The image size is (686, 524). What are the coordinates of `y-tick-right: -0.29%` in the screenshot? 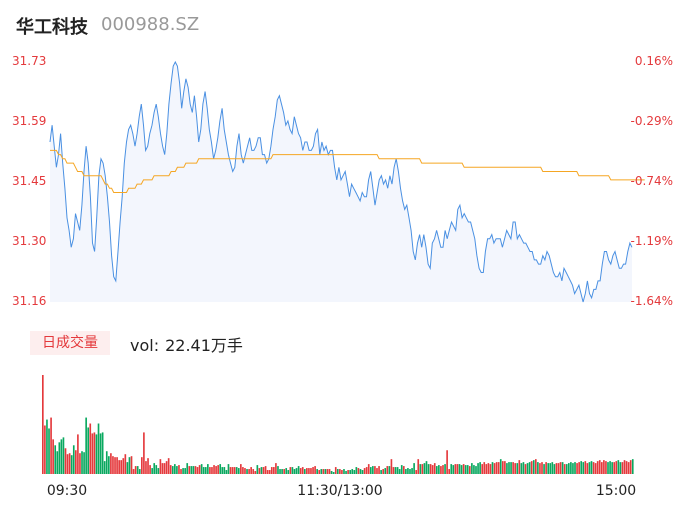 It's located at (652, 121).